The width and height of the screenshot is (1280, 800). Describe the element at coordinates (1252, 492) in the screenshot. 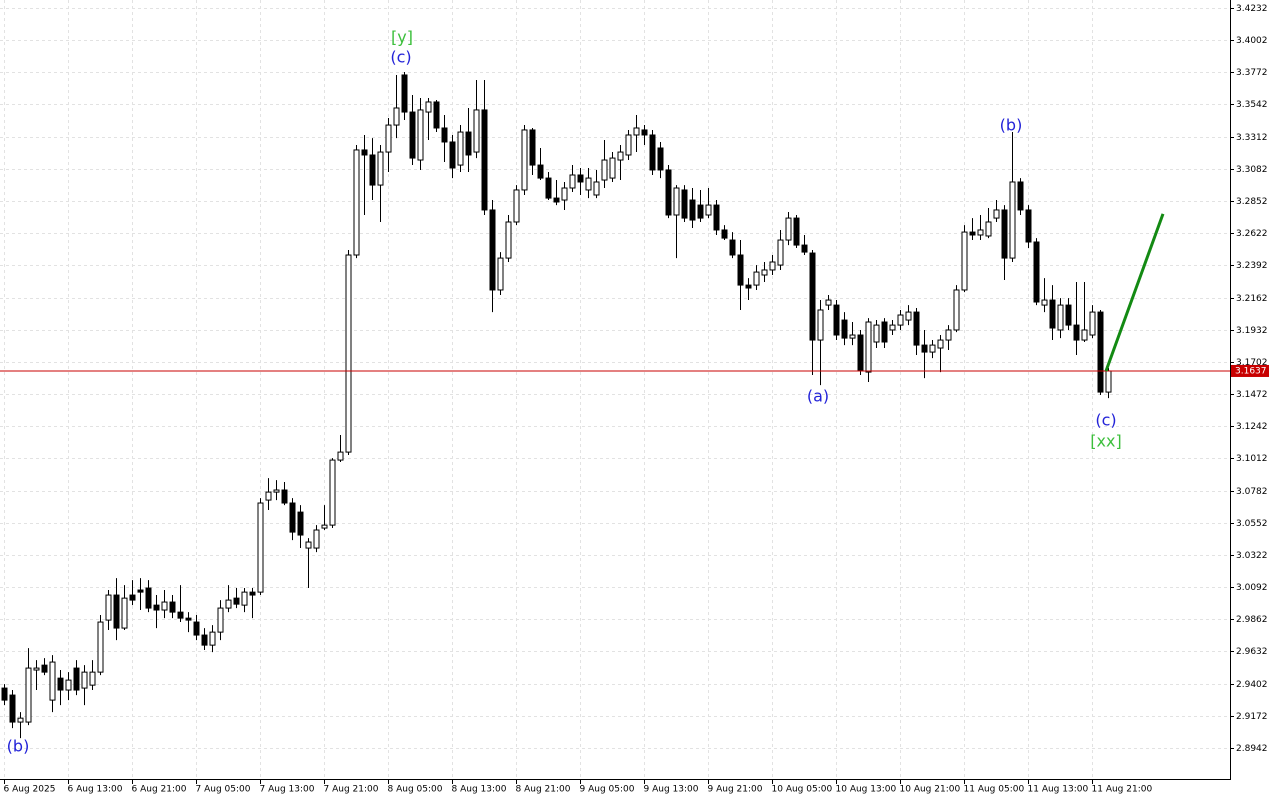

I see `y-tick-label: 3.0782` at that location.